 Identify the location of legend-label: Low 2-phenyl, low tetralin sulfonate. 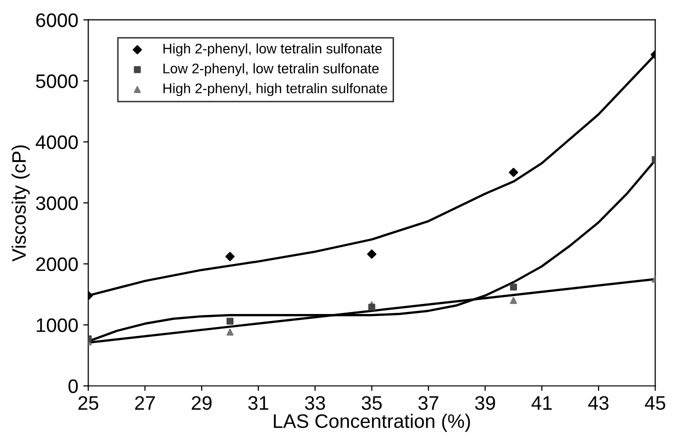
(271, 69).